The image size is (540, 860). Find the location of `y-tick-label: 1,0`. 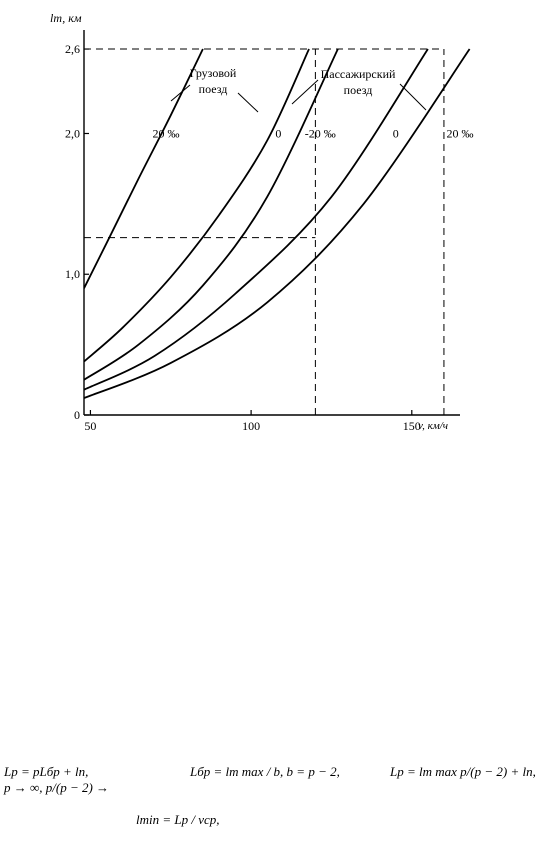

y-tick-label: 1,0 is located at coordinates (72, 274).